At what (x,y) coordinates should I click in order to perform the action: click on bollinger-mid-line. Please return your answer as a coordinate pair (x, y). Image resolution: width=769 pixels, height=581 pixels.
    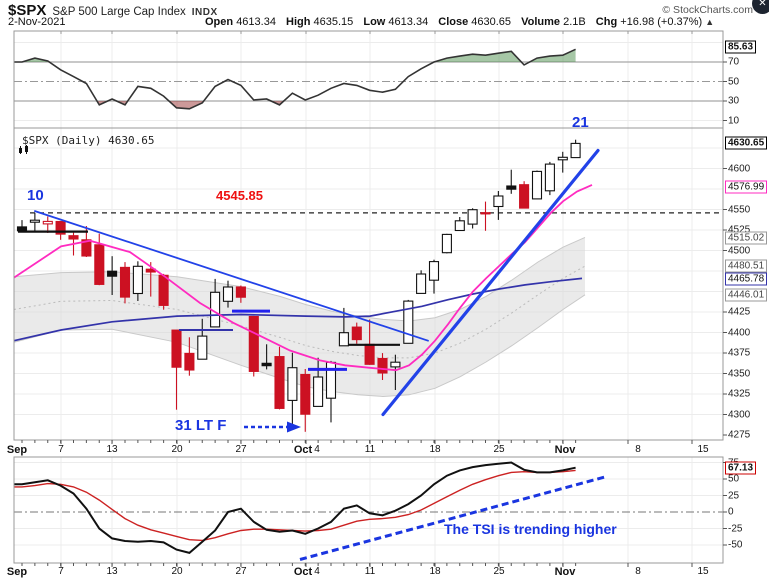
    Looking at the image, I should click on (299, 312).